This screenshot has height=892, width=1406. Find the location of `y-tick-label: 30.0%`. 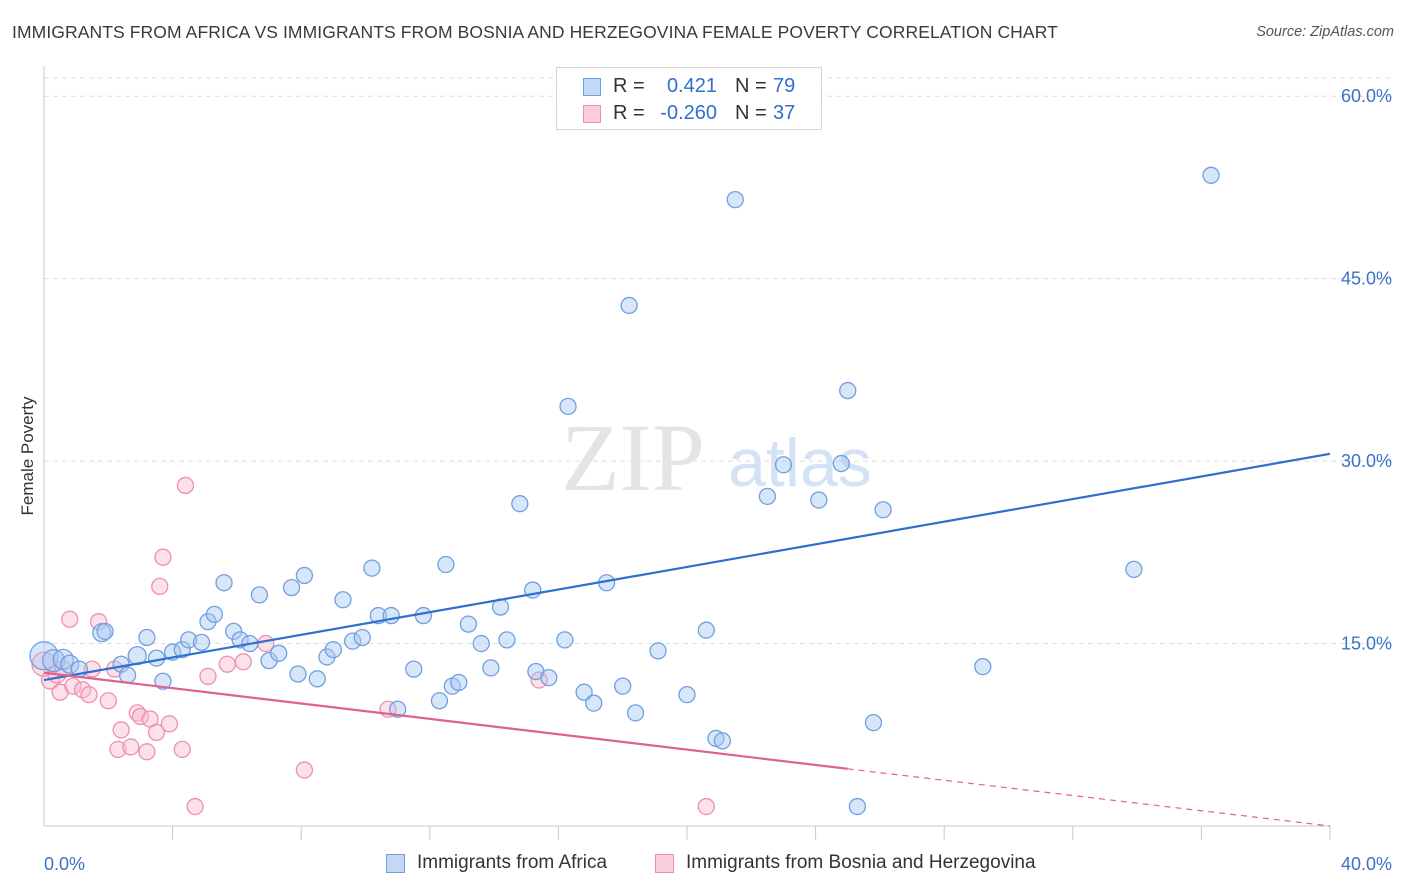

y-tick-label: 30.0% is located at coordinates (1366, 461).